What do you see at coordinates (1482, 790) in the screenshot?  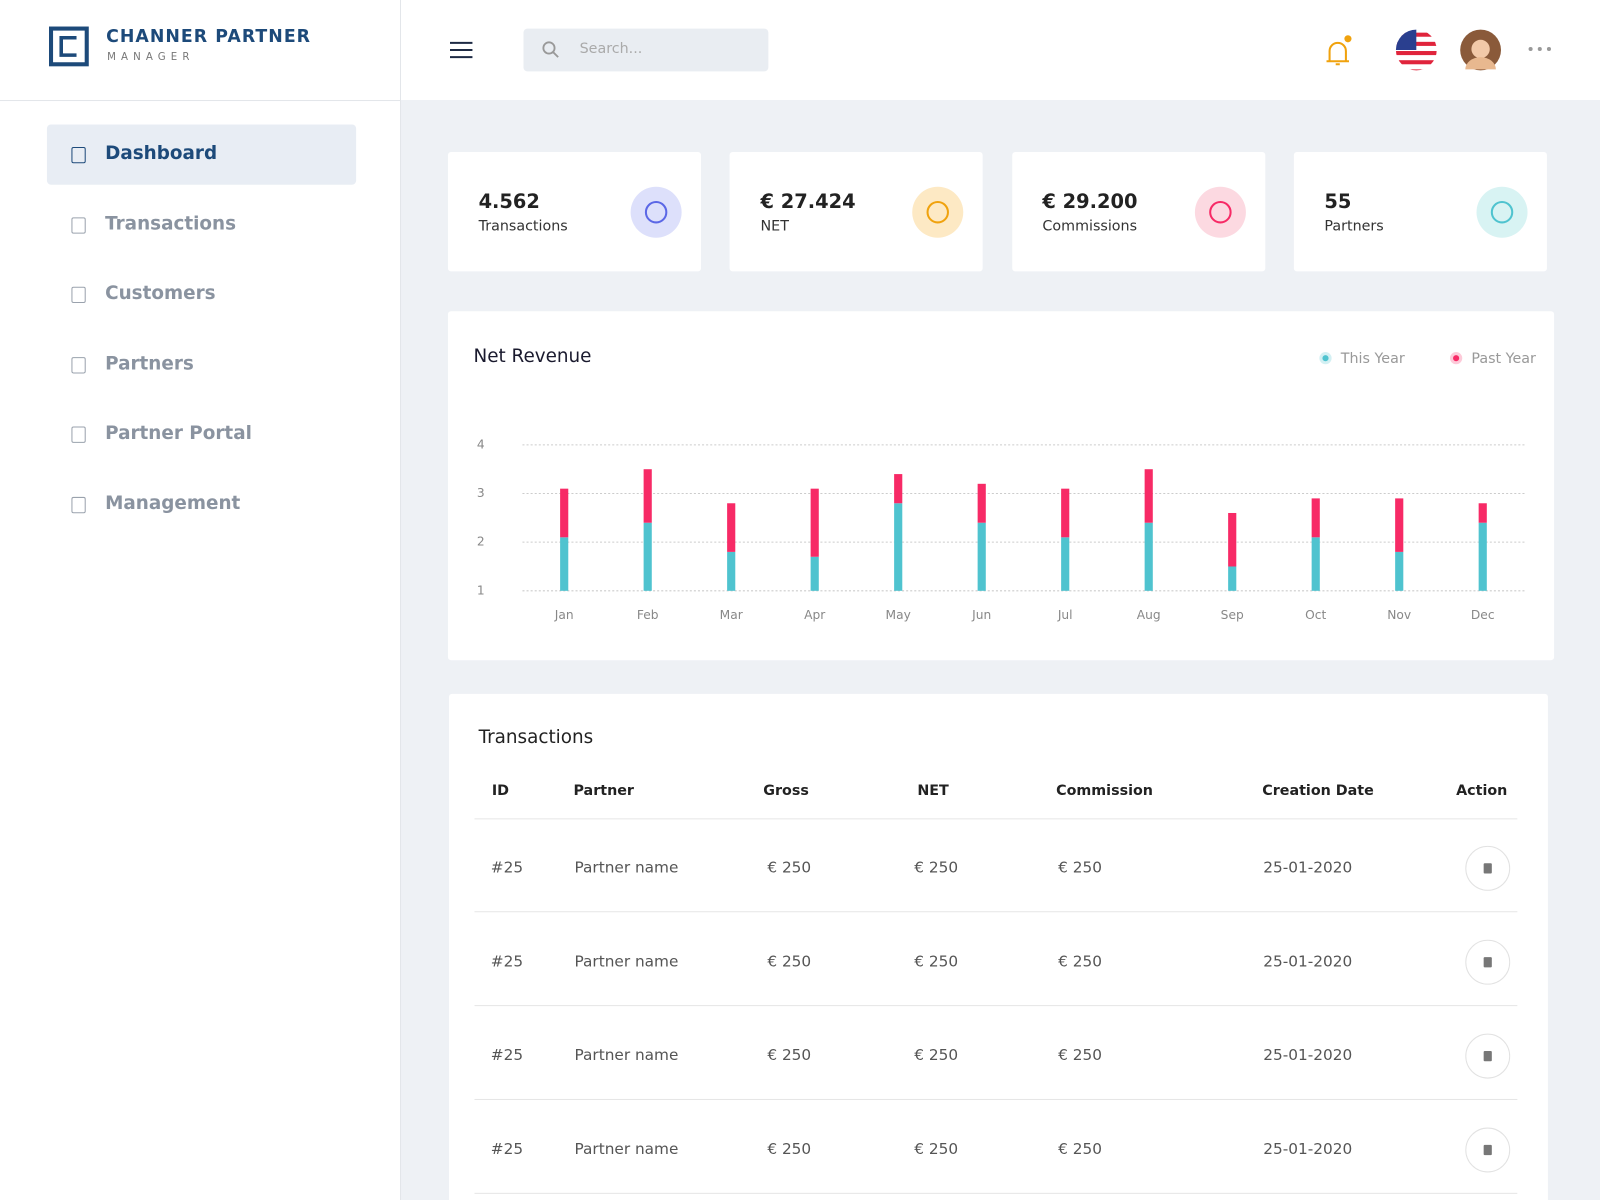 I see `table-header: Action` at bounding box center [1482, 790].